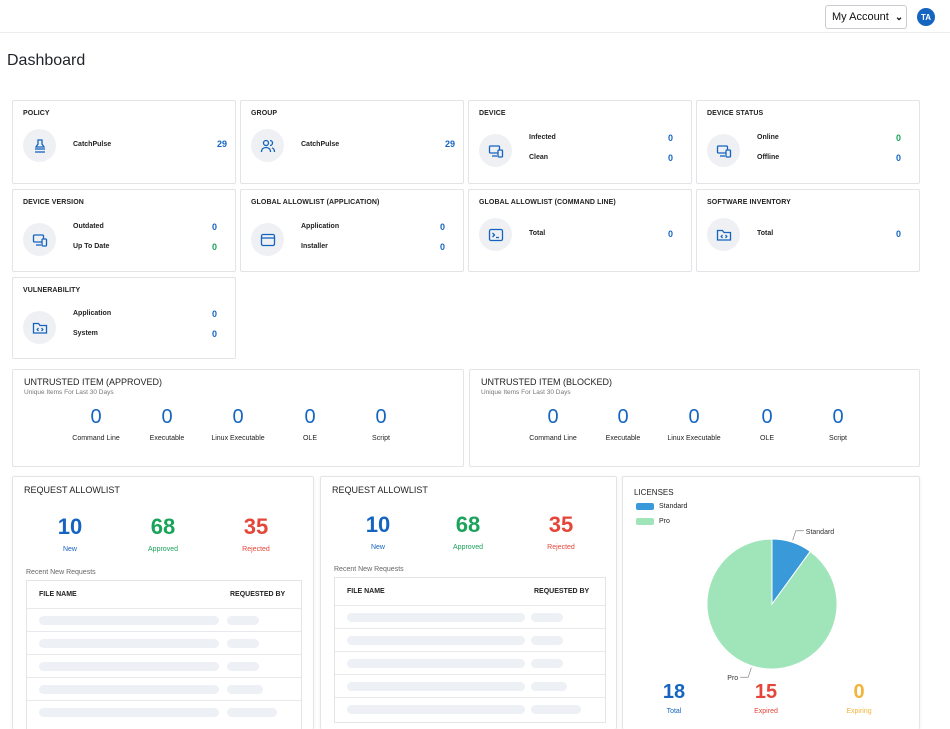 The height and width of the screenshot is (729, 950). I want to click on untrusted-blocked-item: 0 Script, so click(838, 424).